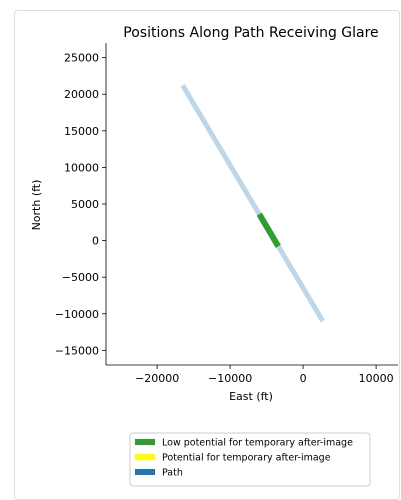 The height and width of the screenshot is (500, 401). What do you see at coordinates (77, 350) in the screenshot?
I see `y-tick-label: −15000` at bounding box center [77, 350].